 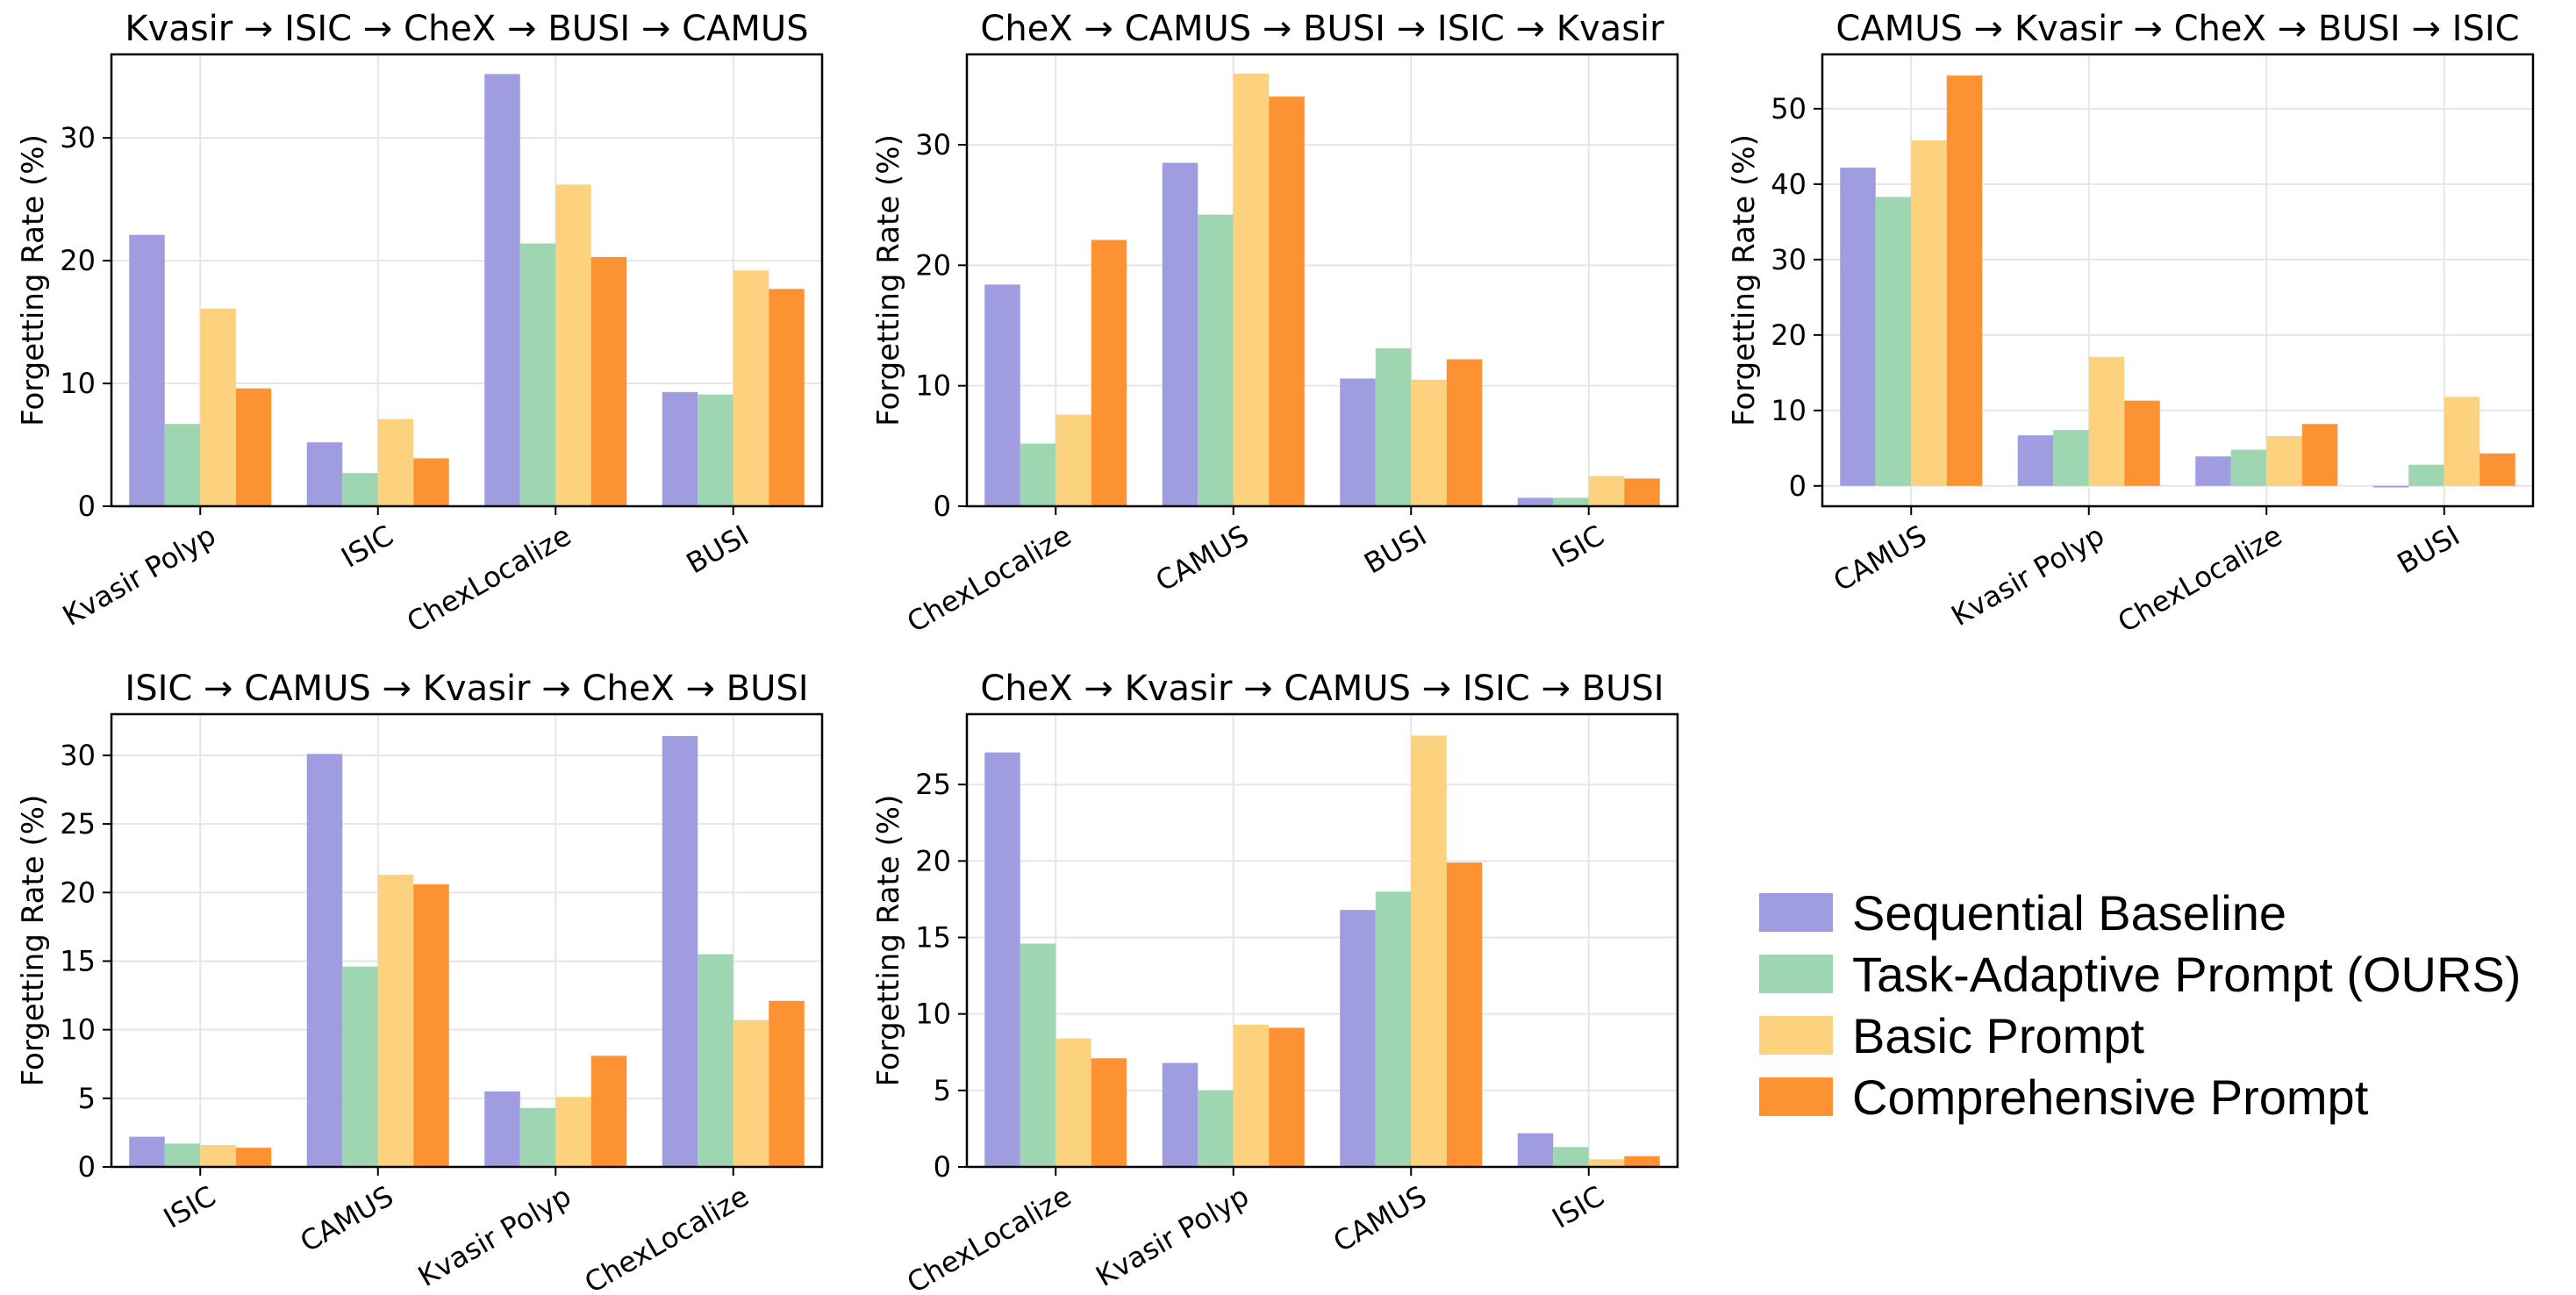 What do you see at coordinates (1322, 689) in the screenshot?
I see `chart-title: CheX → Kvasir → CAMUS → ISIC → BUSI` at bounding box center [1322, 689].